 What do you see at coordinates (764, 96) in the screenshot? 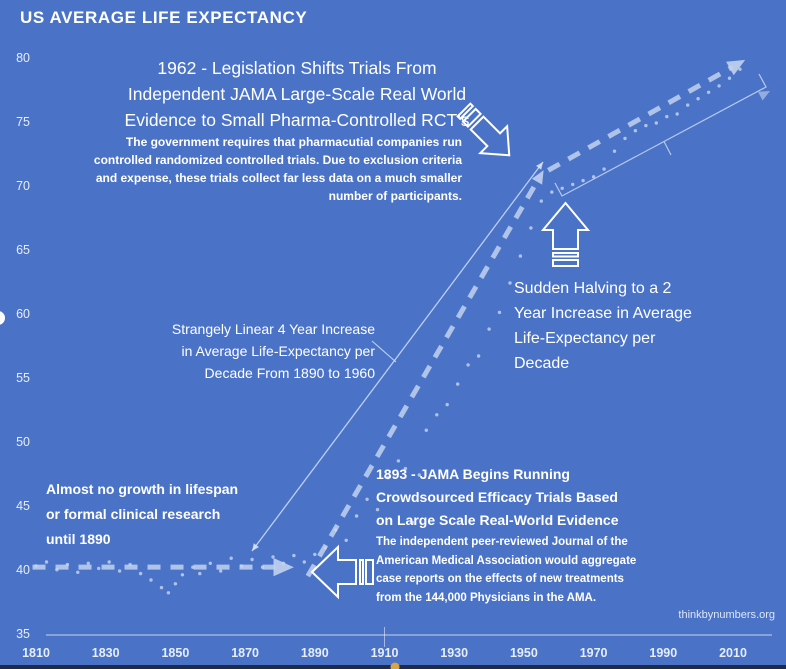
I see `faint-arrowhead-top-right` at bounding box center [764, 96].